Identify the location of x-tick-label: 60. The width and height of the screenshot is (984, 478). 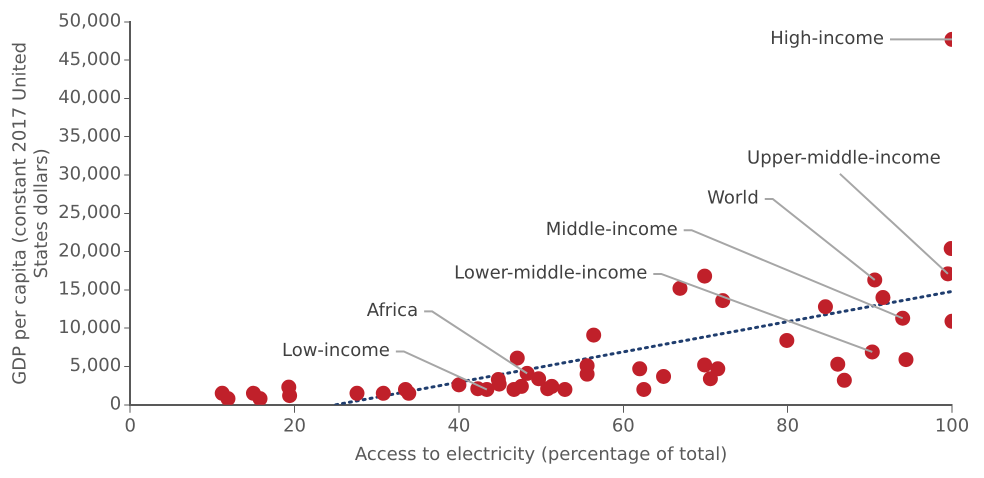
(623, 425).